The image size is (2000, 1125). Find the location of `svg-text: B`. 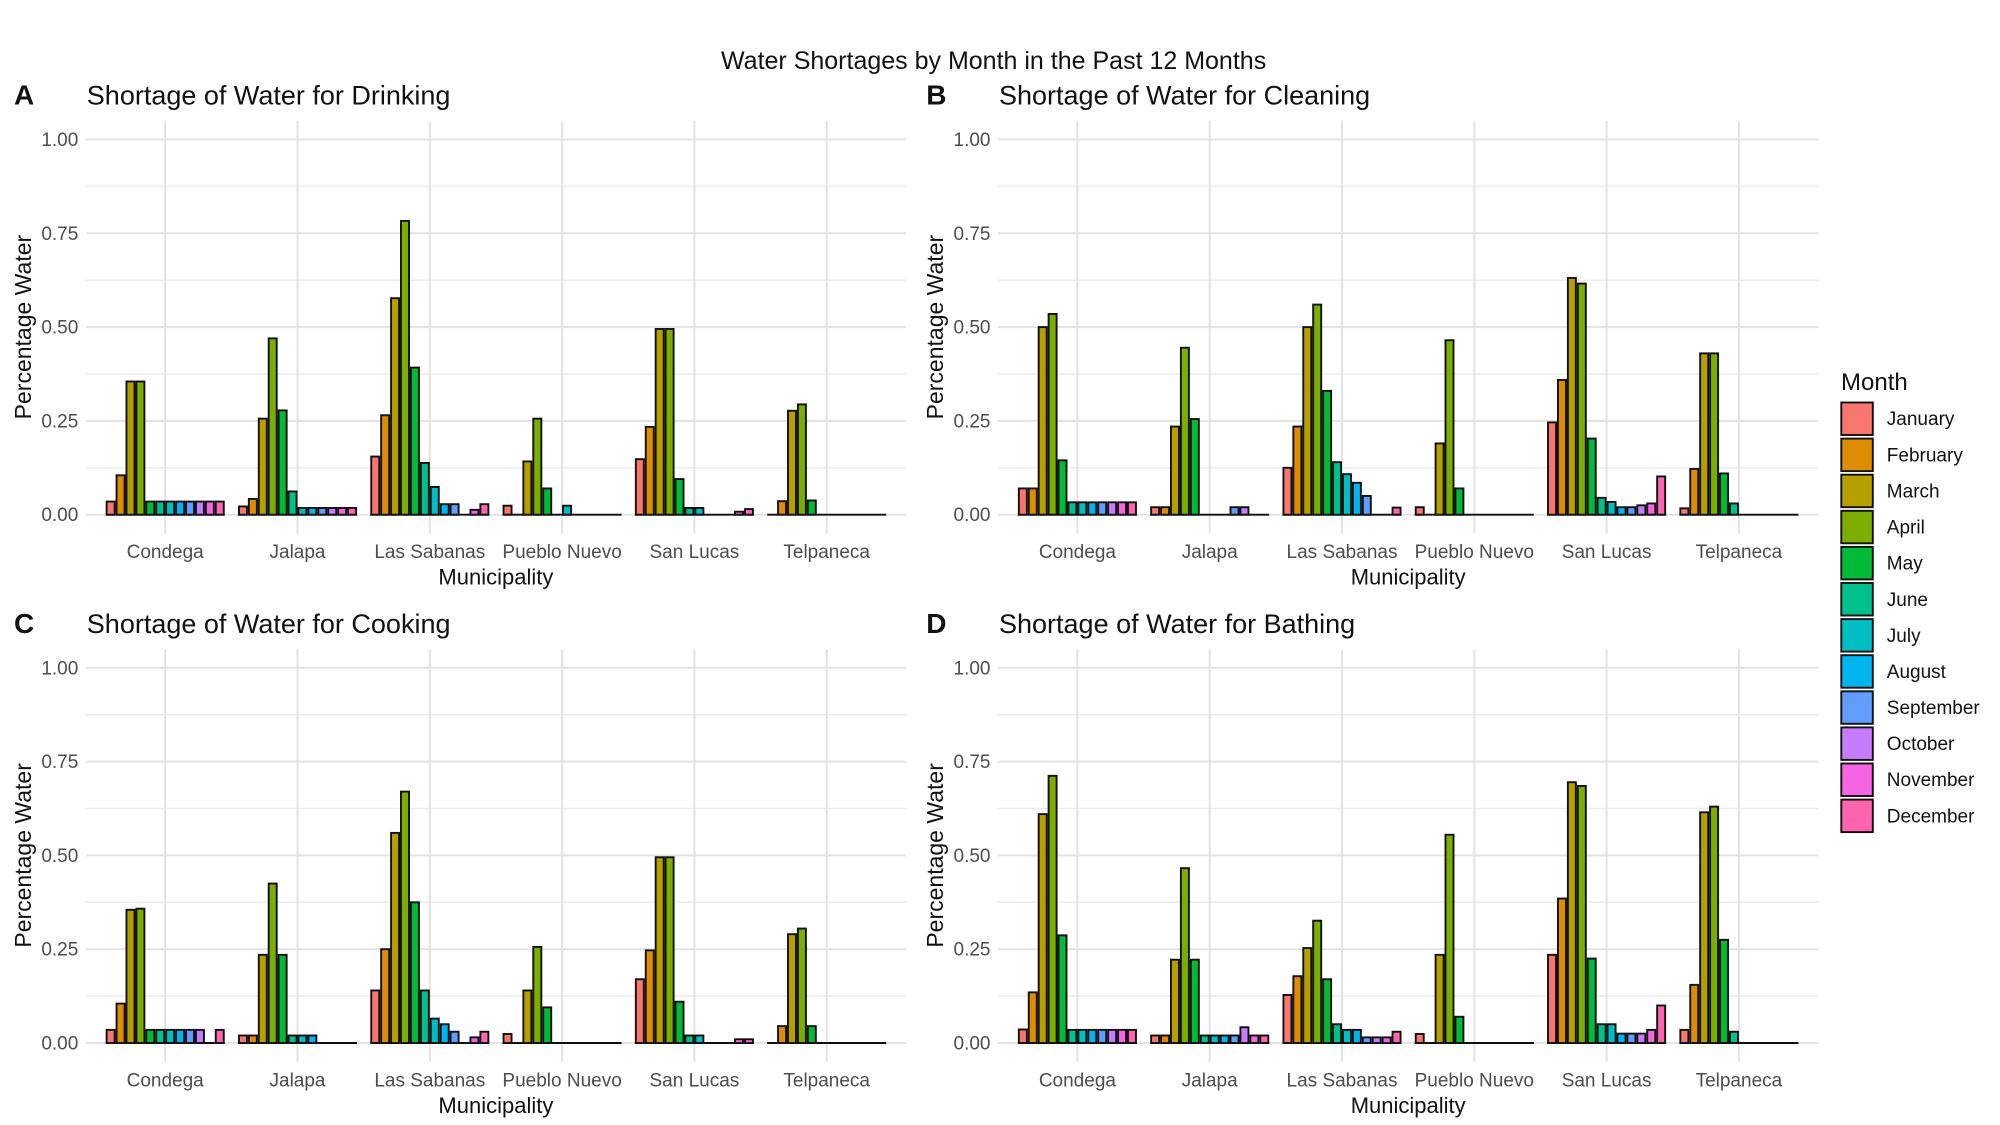

svg-text: B is located at coordinates (936, 95).